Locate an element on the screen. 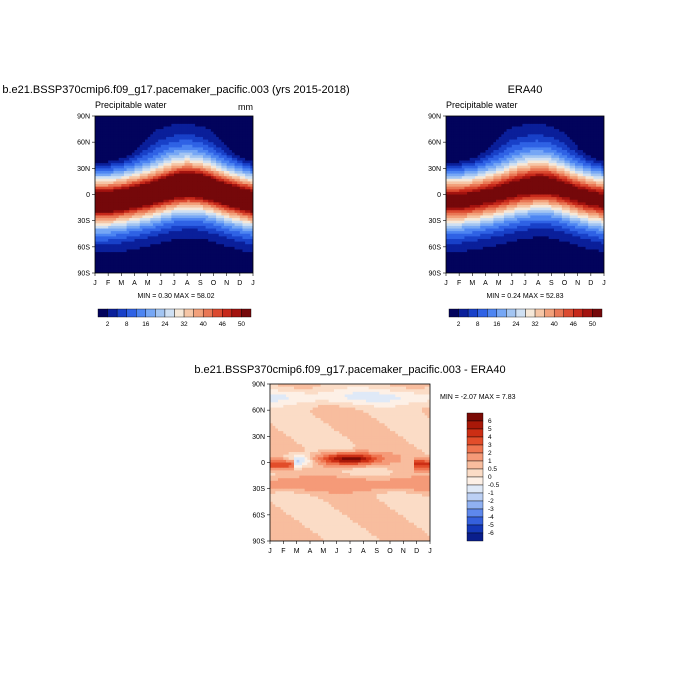 The height and width of the screenshot is (700, 700). x-tick-label: M is located at coordinates (148, 283).